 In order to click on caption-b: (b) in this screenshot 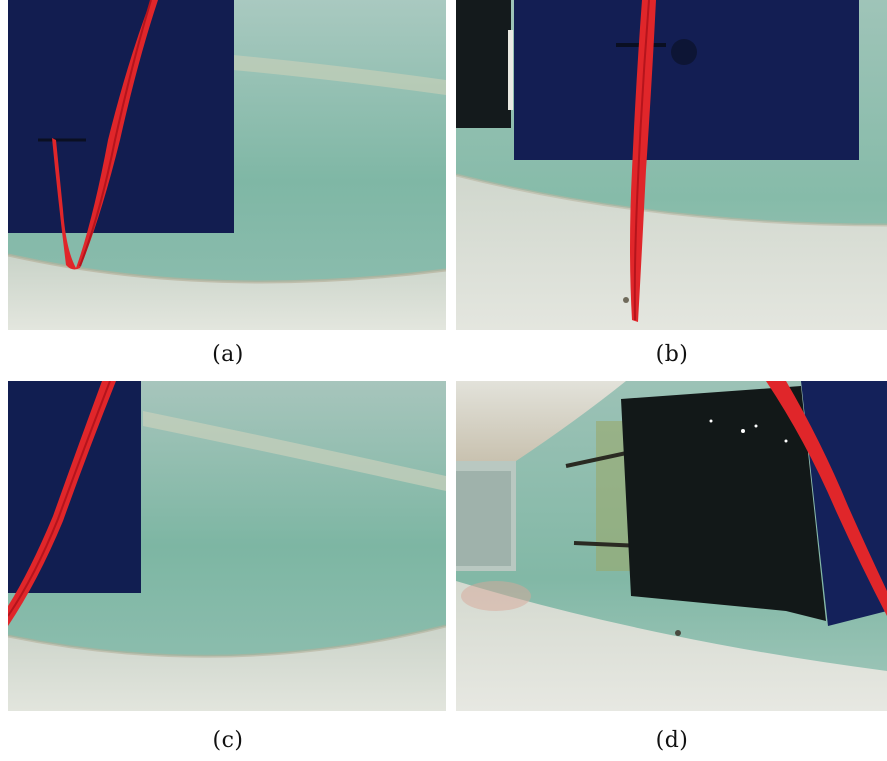, I will do `click(672, 354)`.